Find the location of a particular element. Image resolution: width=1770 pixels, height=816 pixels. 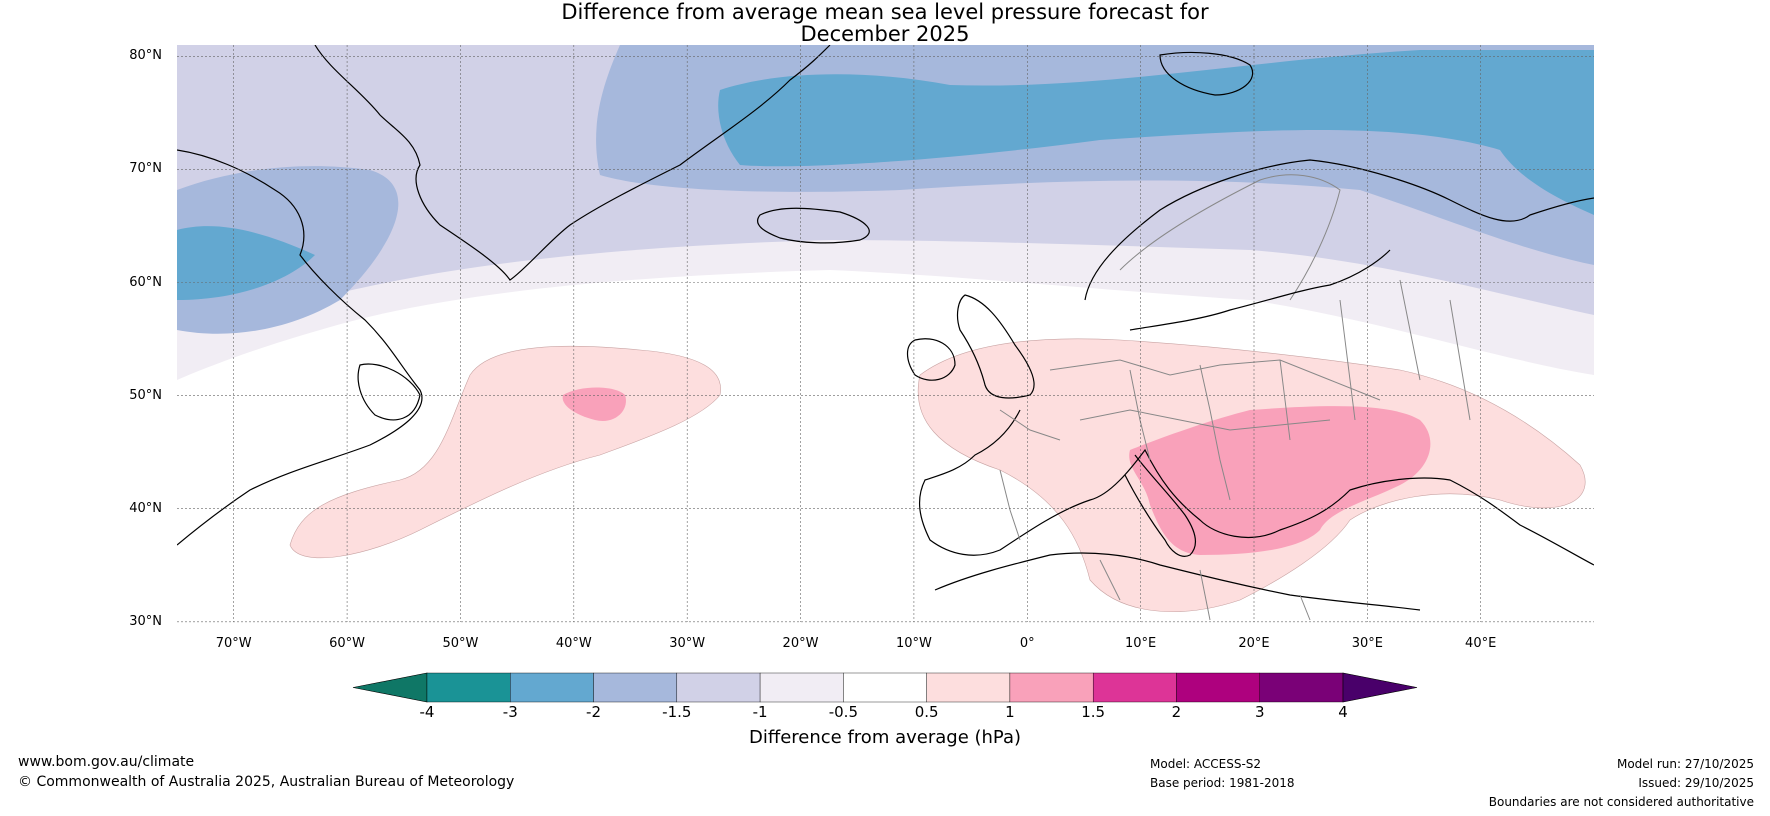

colorbar is located at coordinates (885, 687).